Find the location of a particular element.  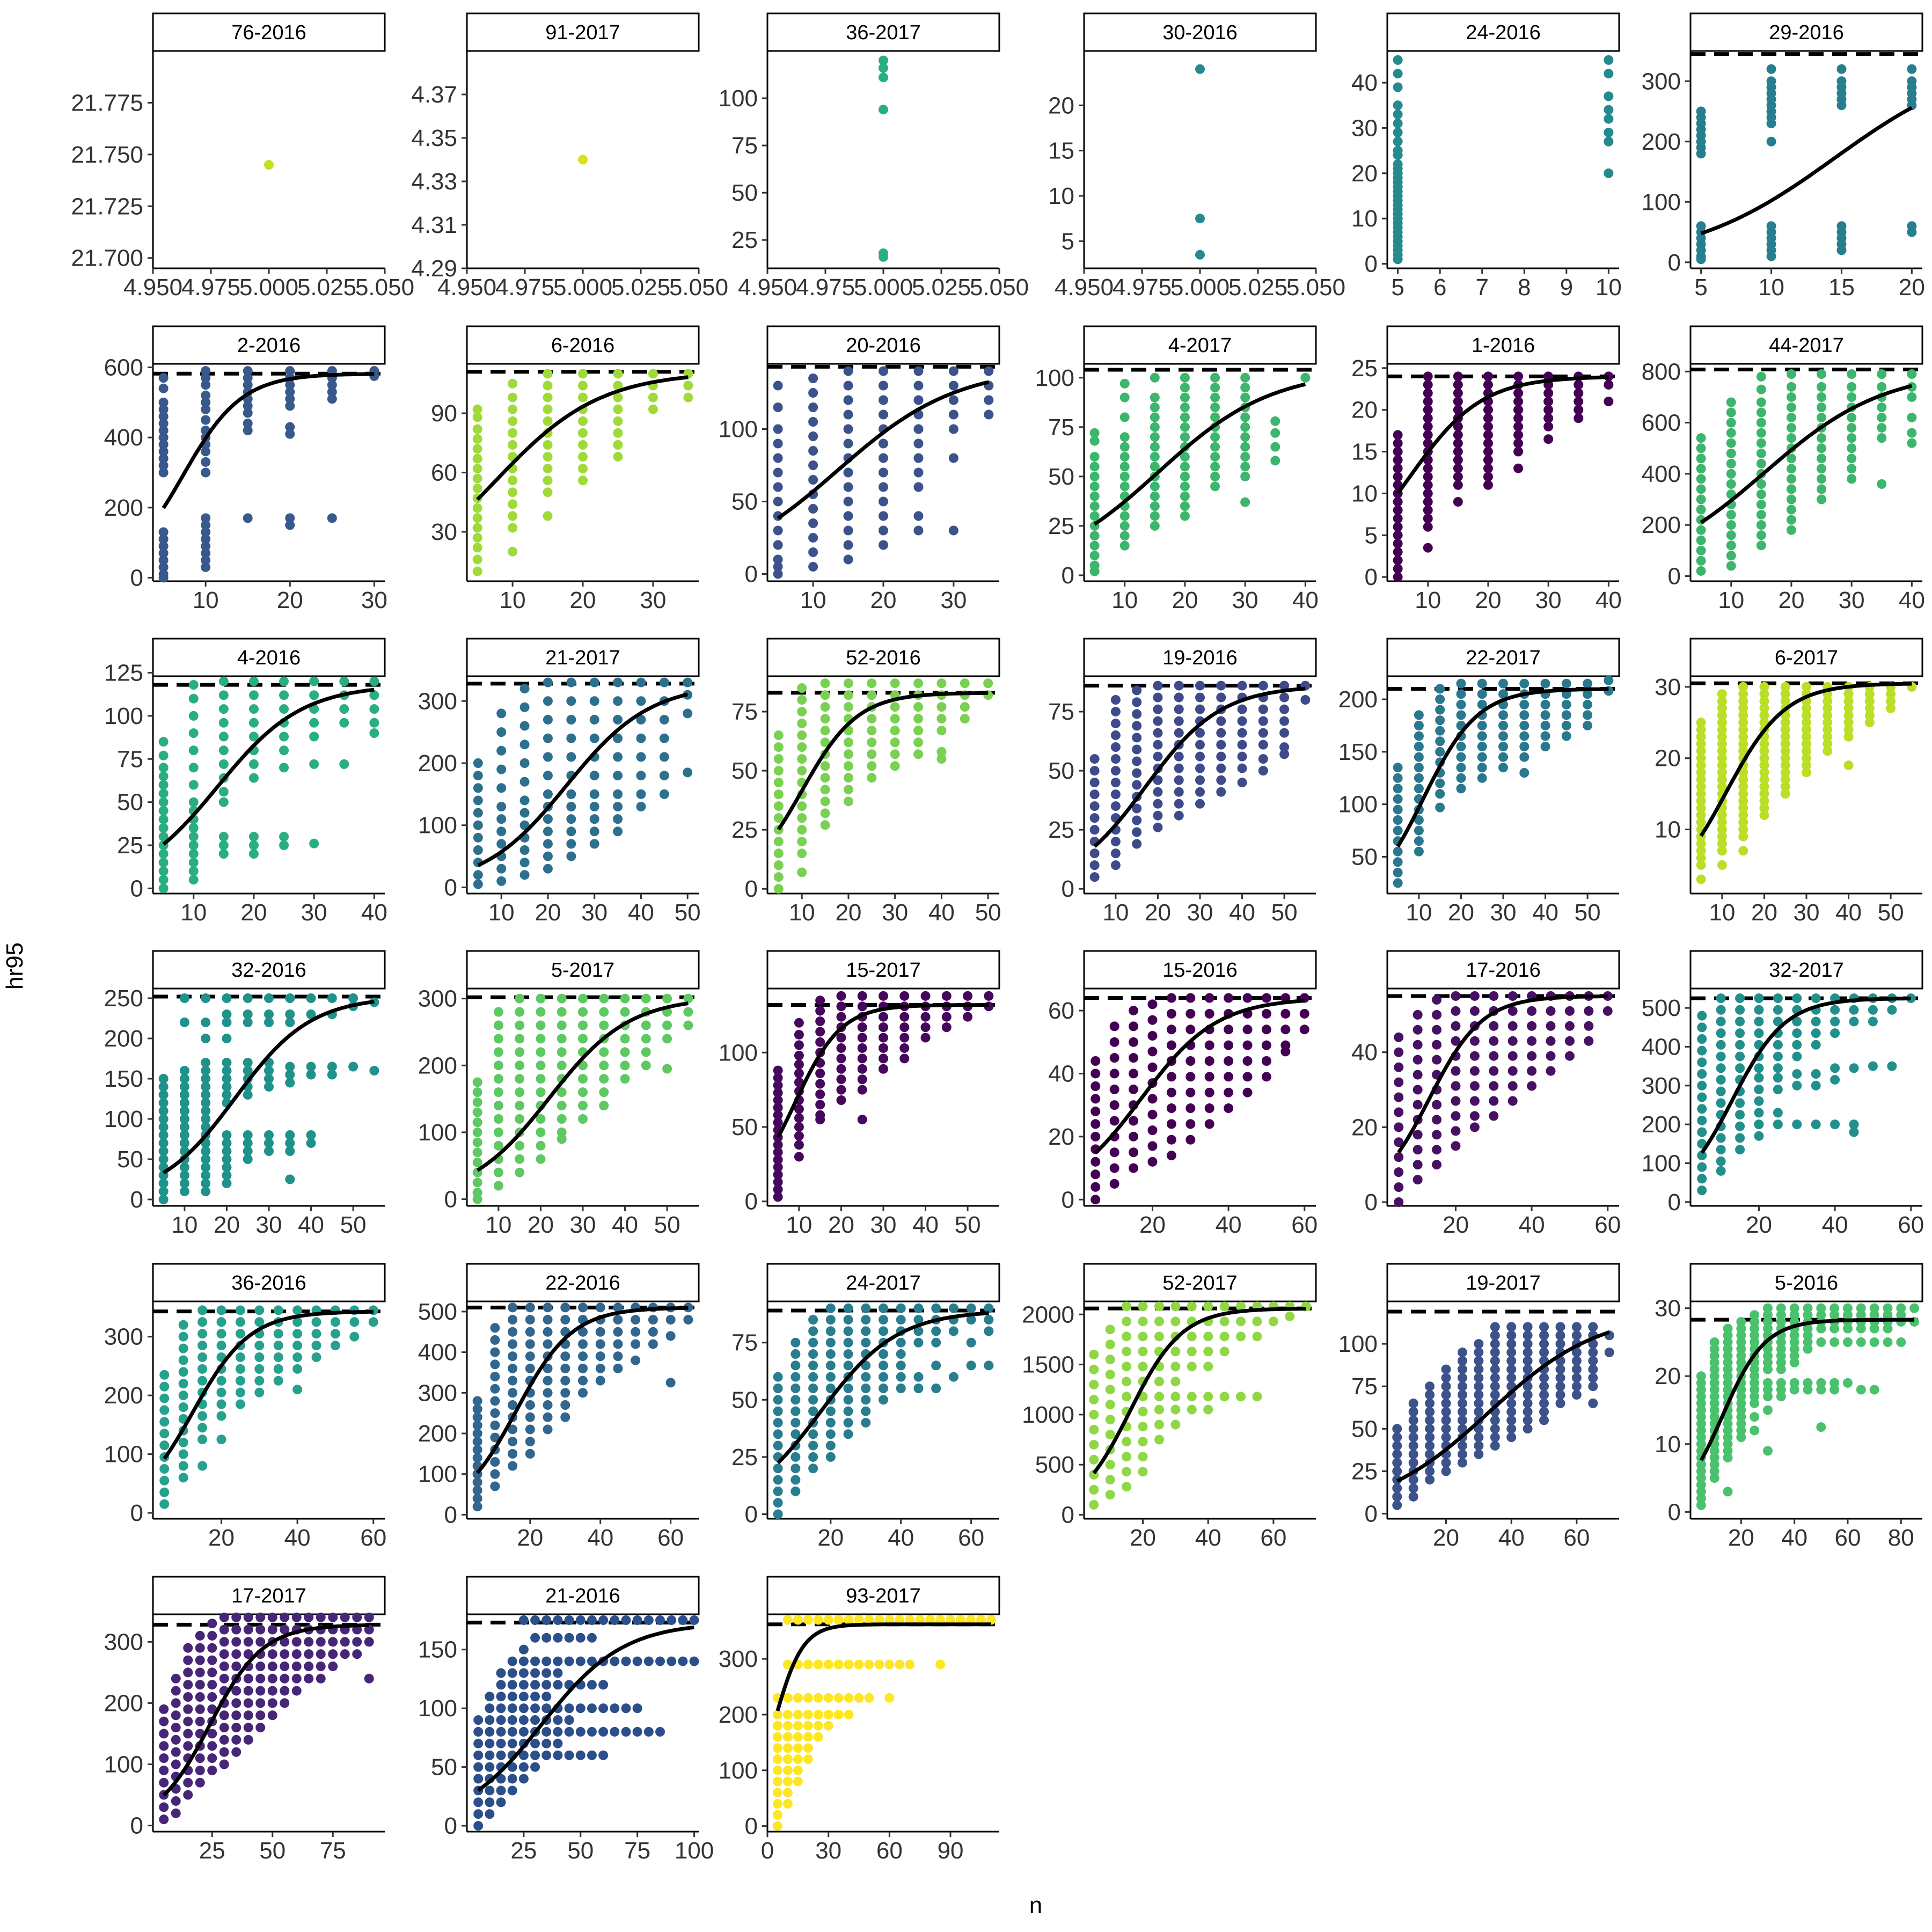

y-tick-label: 1000 is located at coordinates (1048, 1415).